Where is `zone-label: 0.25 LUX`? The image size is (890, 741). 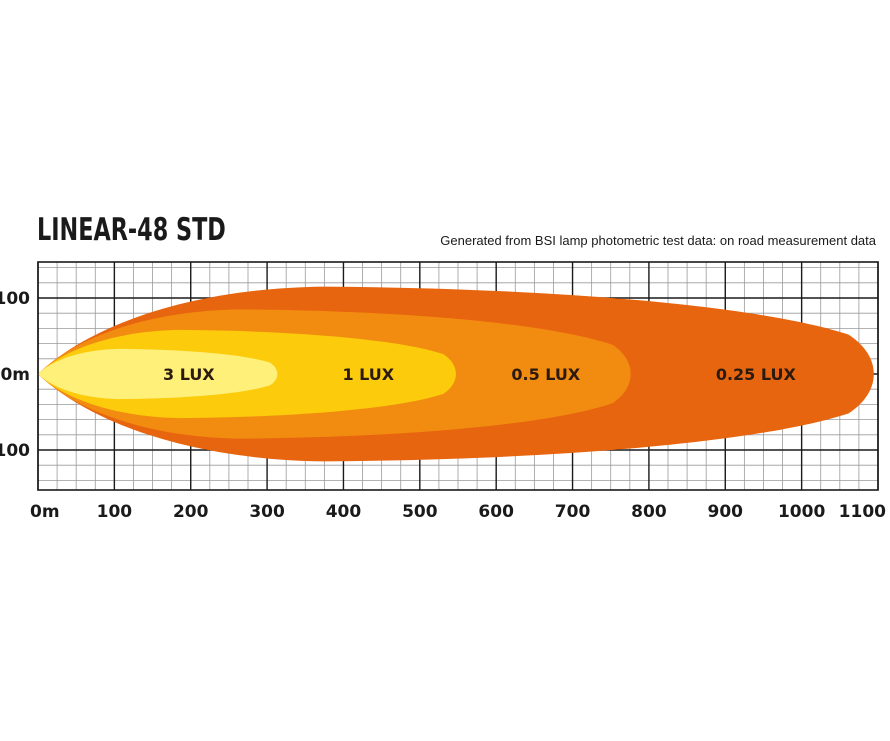
zone-label: 0.25 LUX is located at coordinates (756, 374).